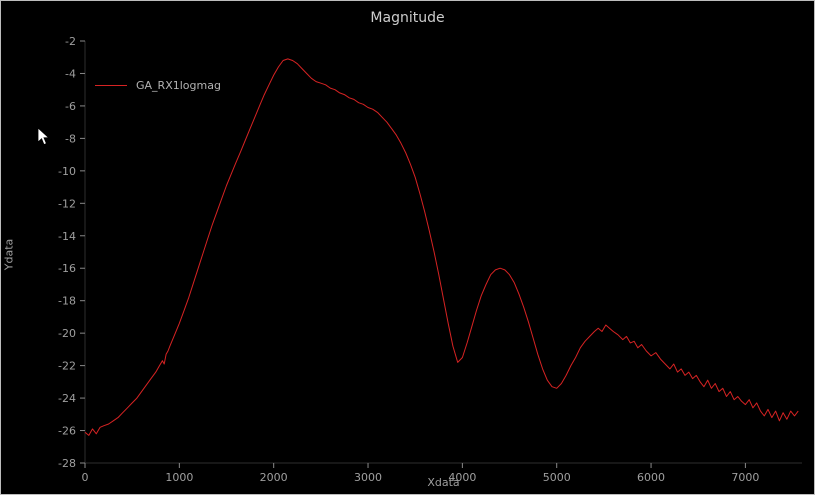 This screenshot has height=495, width=815. I want to click on x-axis-label: Xdata, so click(443, 482).